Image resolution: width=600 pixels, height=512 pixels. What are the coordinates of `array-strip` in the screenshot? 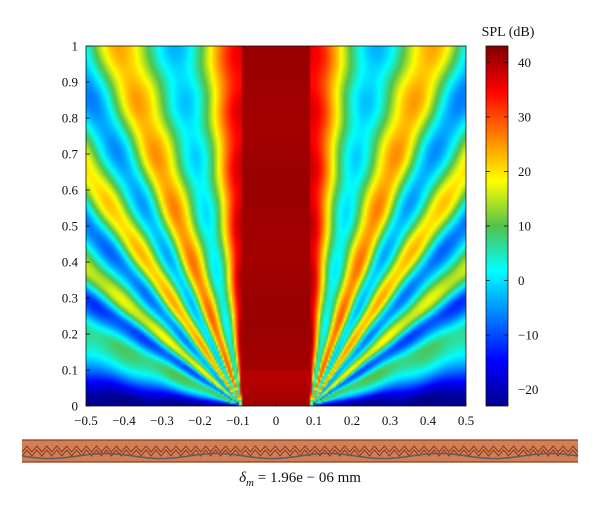 It's located at (300, 451).